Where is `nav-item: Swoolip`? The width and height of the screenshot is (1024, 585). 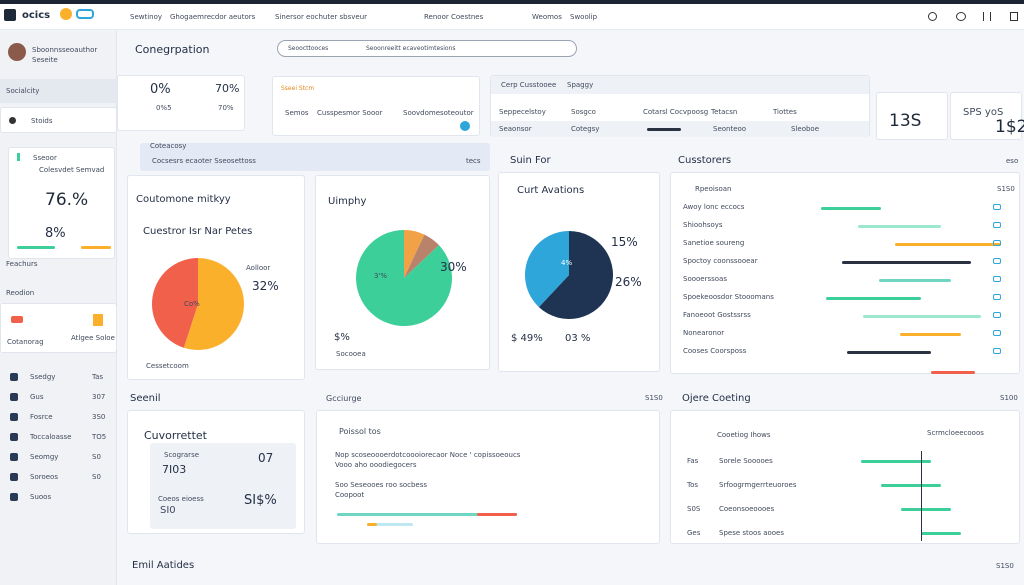 nav-item: Swoolip is located at coordinates (584, 17).